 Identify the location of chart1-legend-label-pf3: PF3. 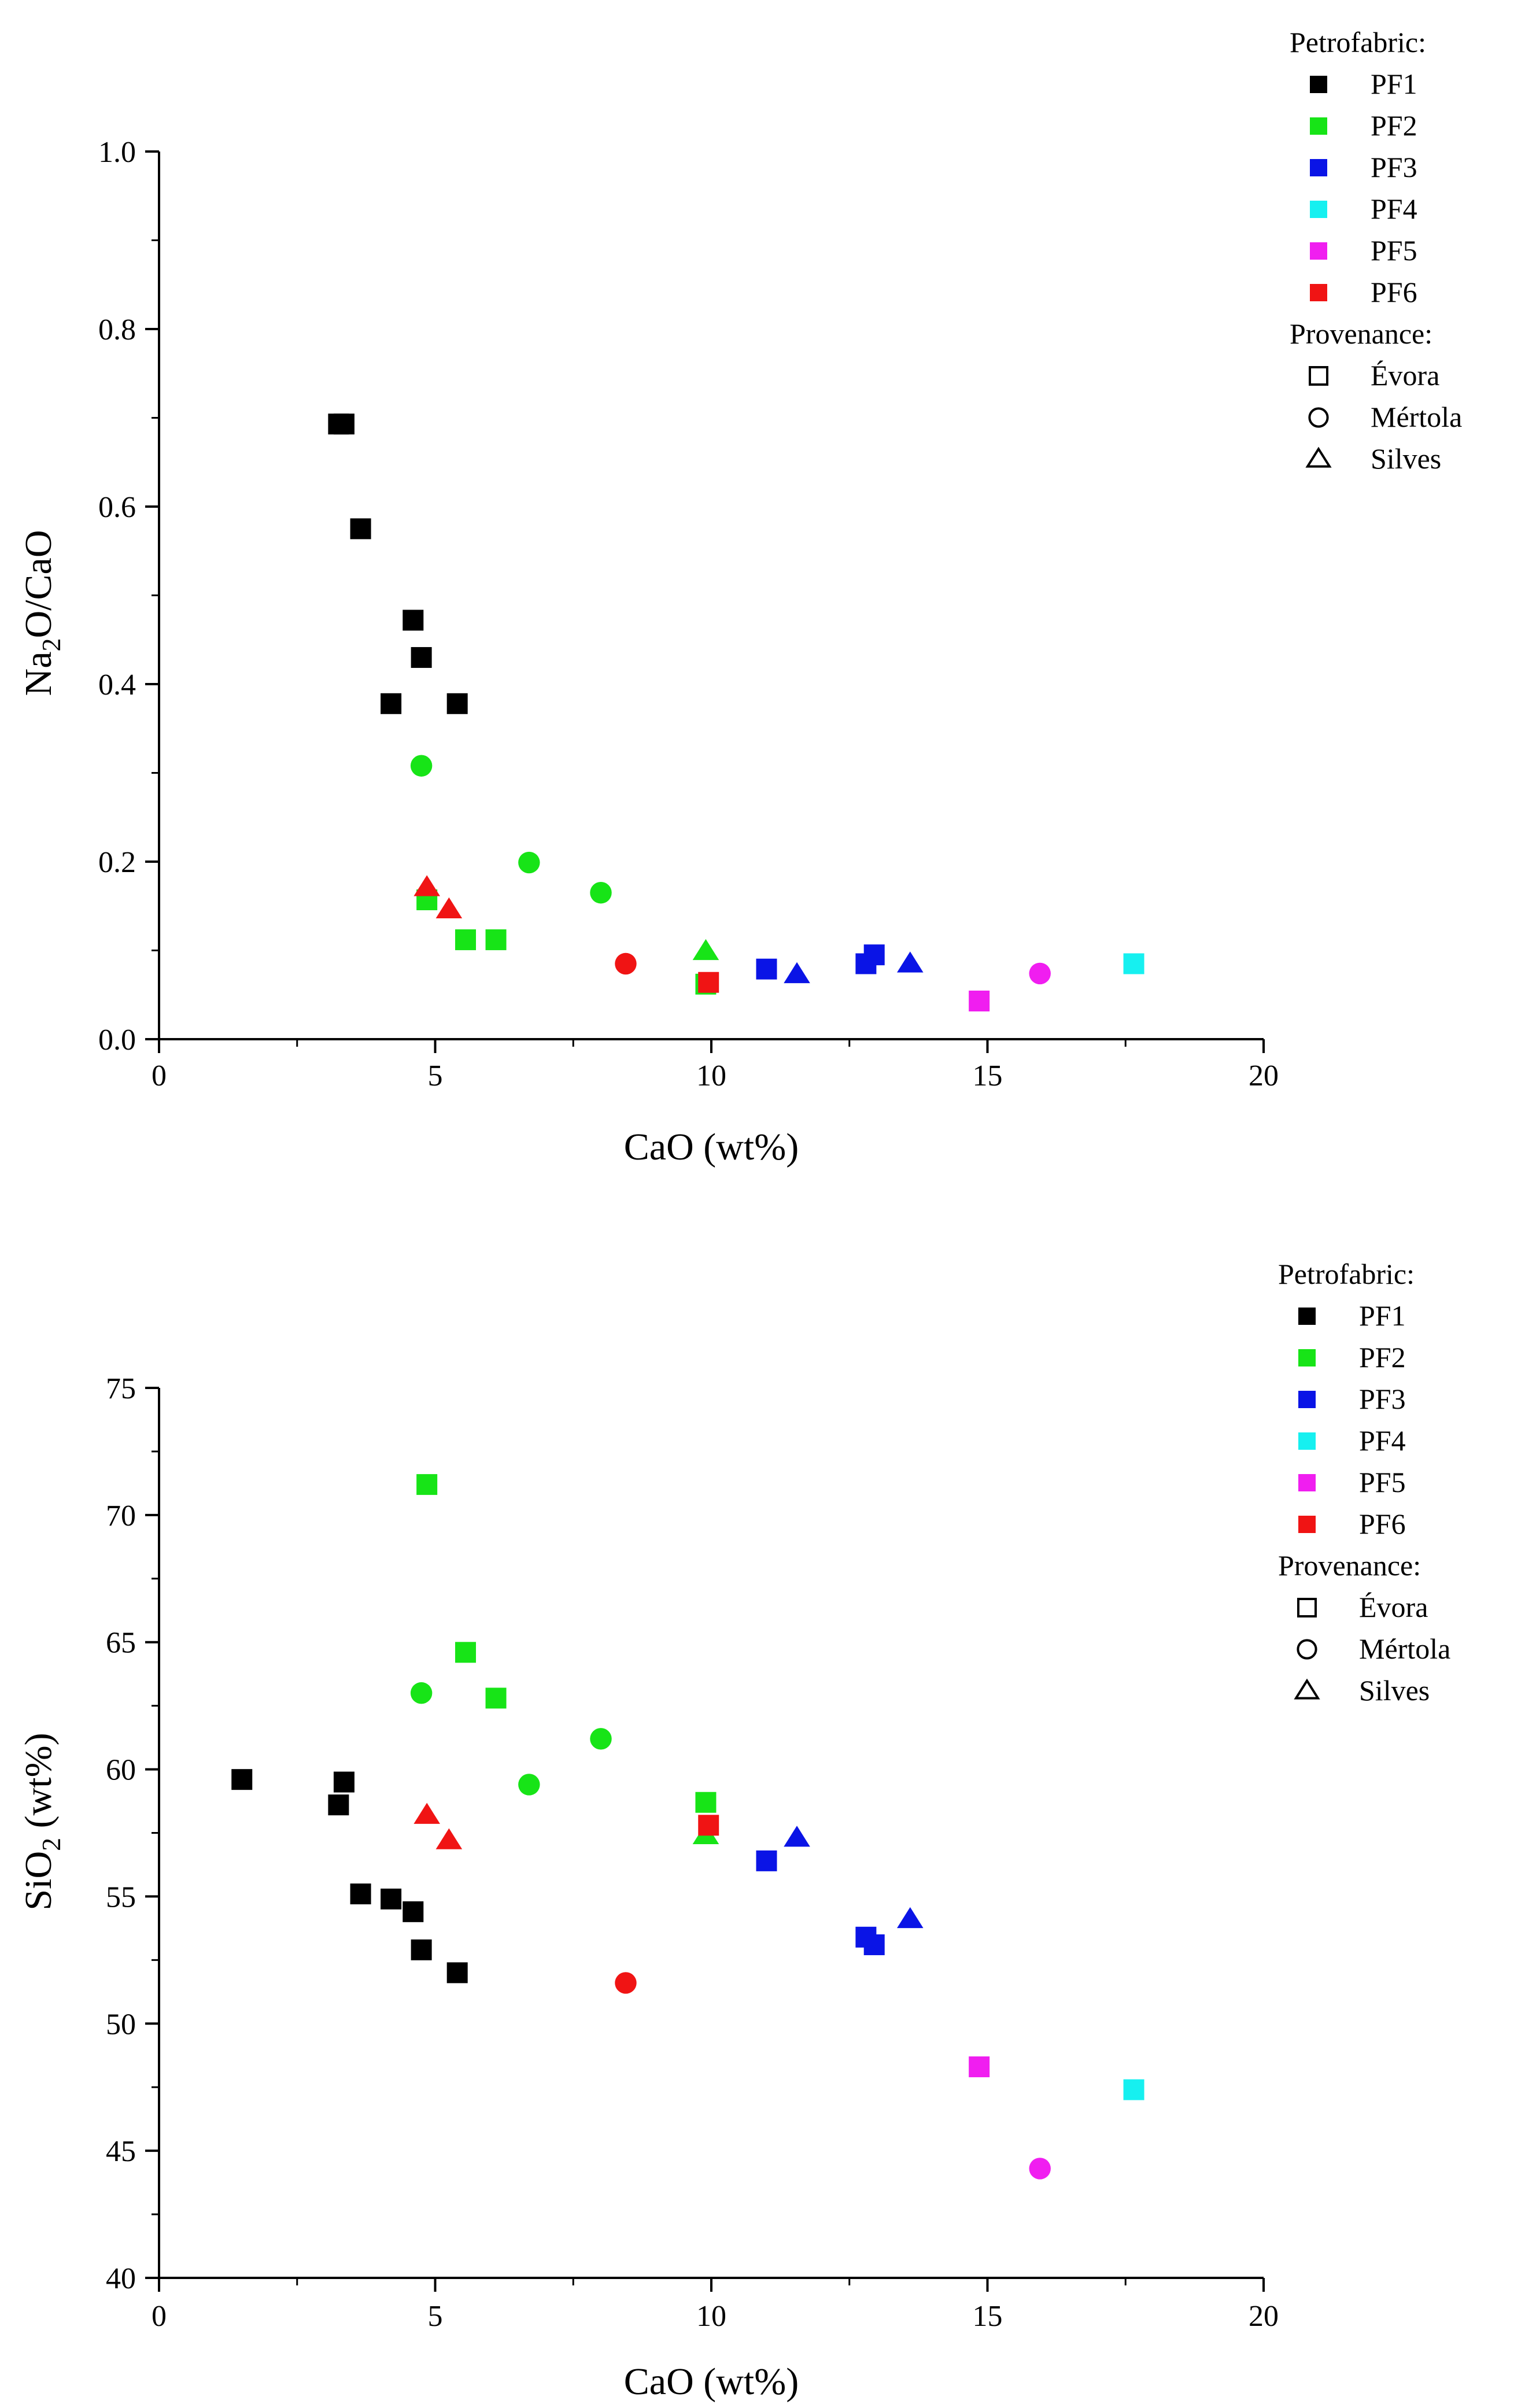
(1394, 167).